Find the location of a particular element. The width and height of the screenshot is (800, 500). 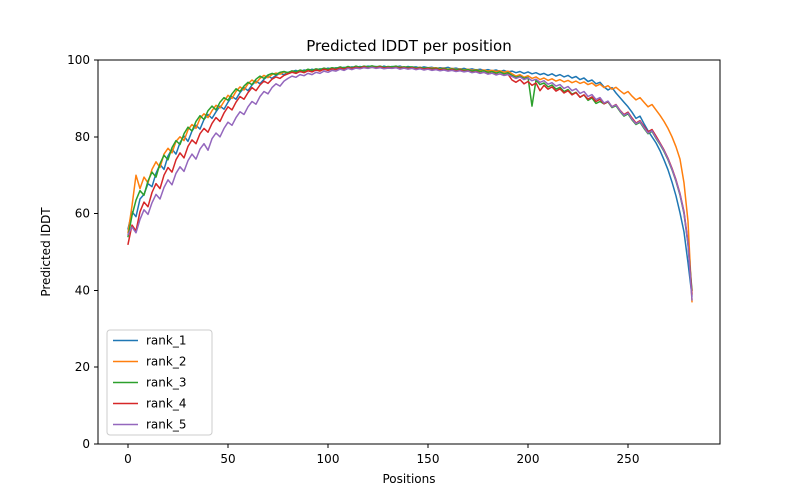

y-tick-label: 60 is located at coordinates (82, 214).